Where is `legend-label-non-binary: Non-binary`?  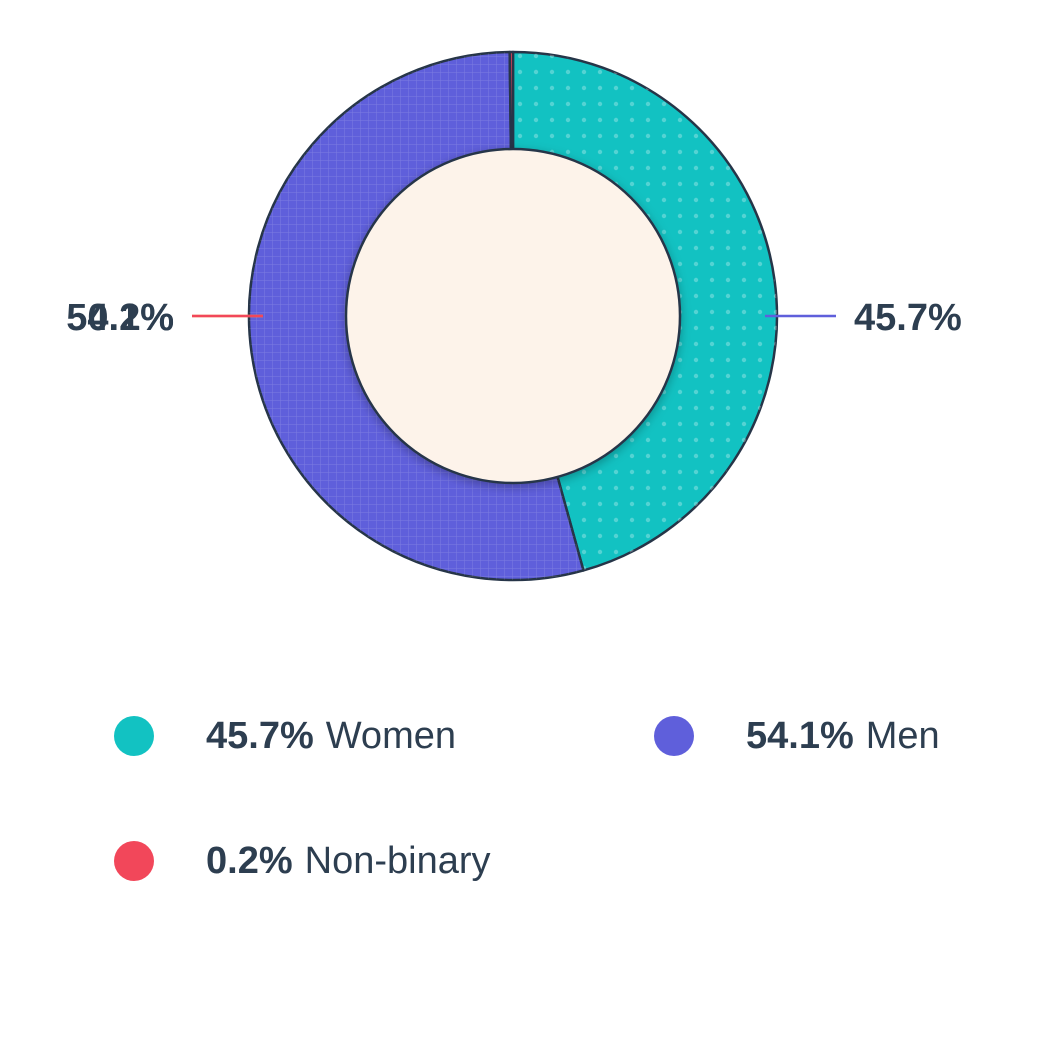 legend-label-non-binary: Non-binary is located at coordinates (397, 860).